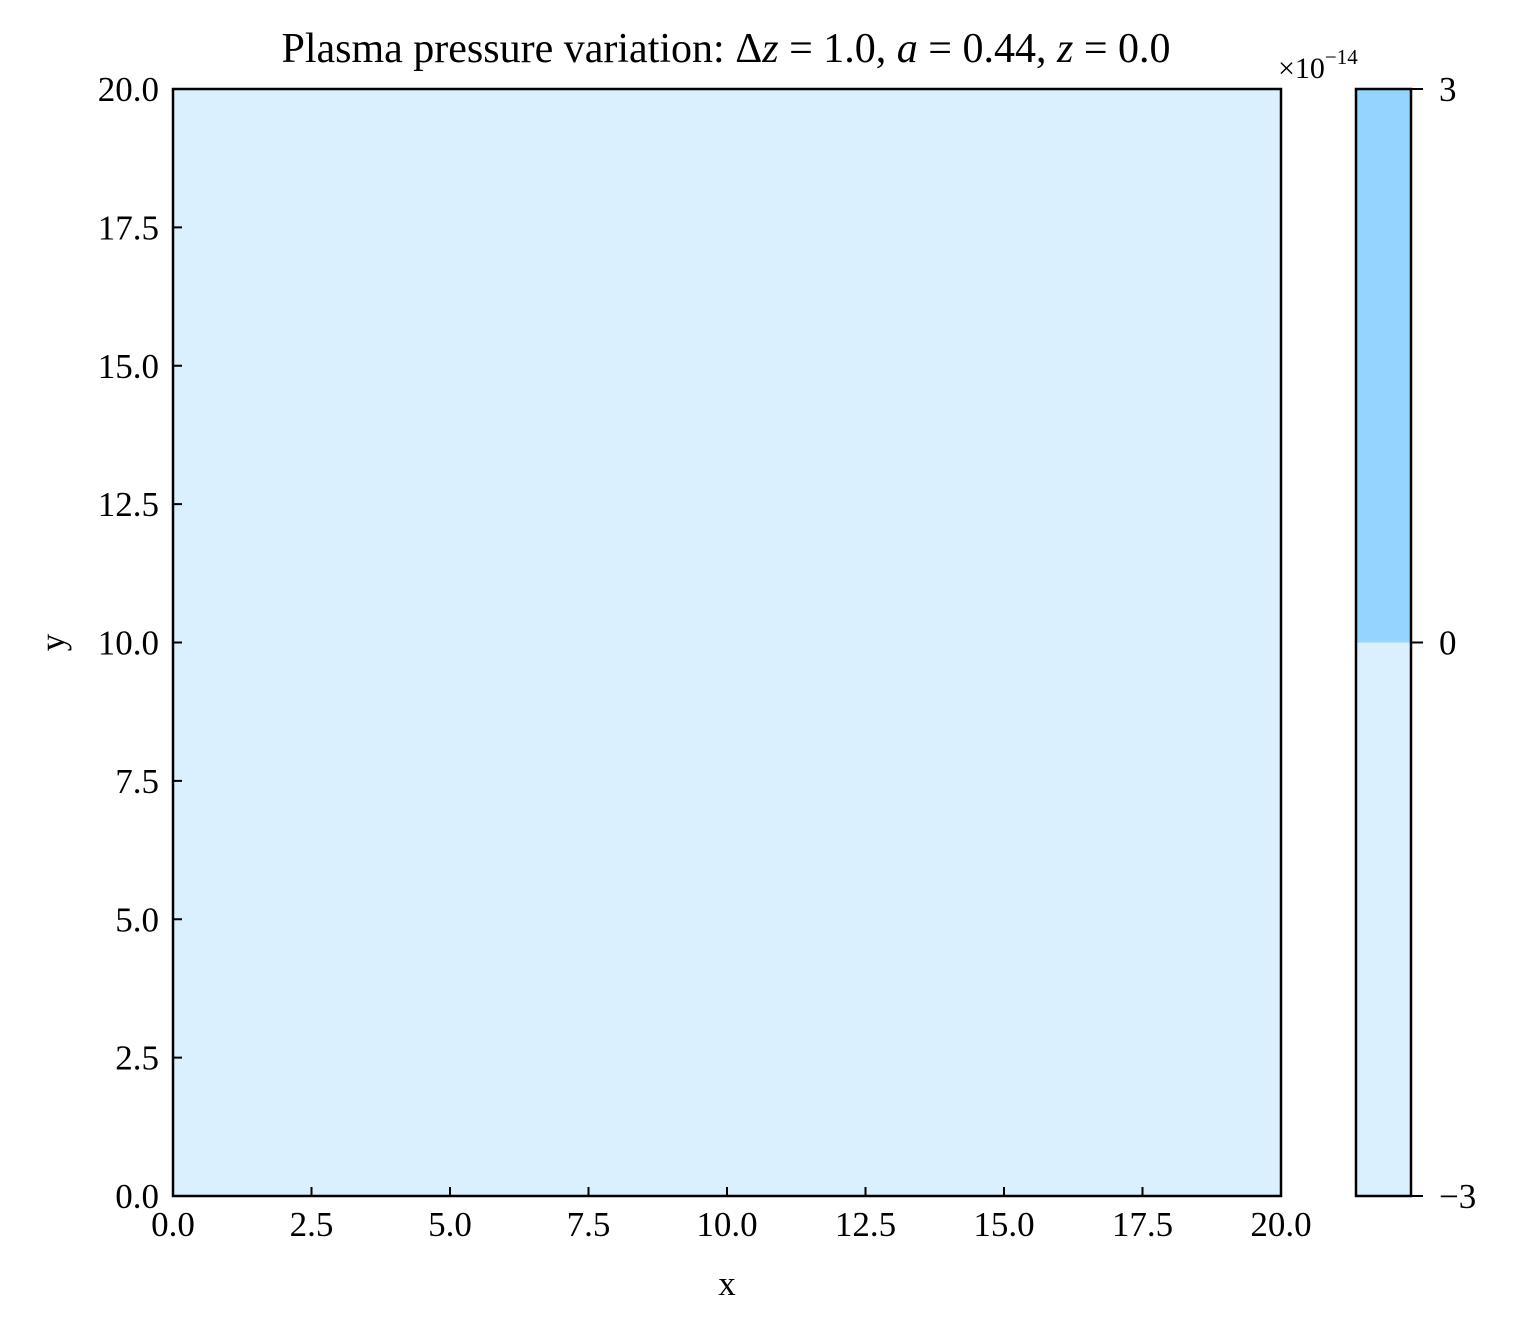 This screenshot has height=1333, width=1522. What do you see at coordinates (128, 227) in the screenshot?
I see `y-tick-label: 17.5` at bounding box center [128, 227].